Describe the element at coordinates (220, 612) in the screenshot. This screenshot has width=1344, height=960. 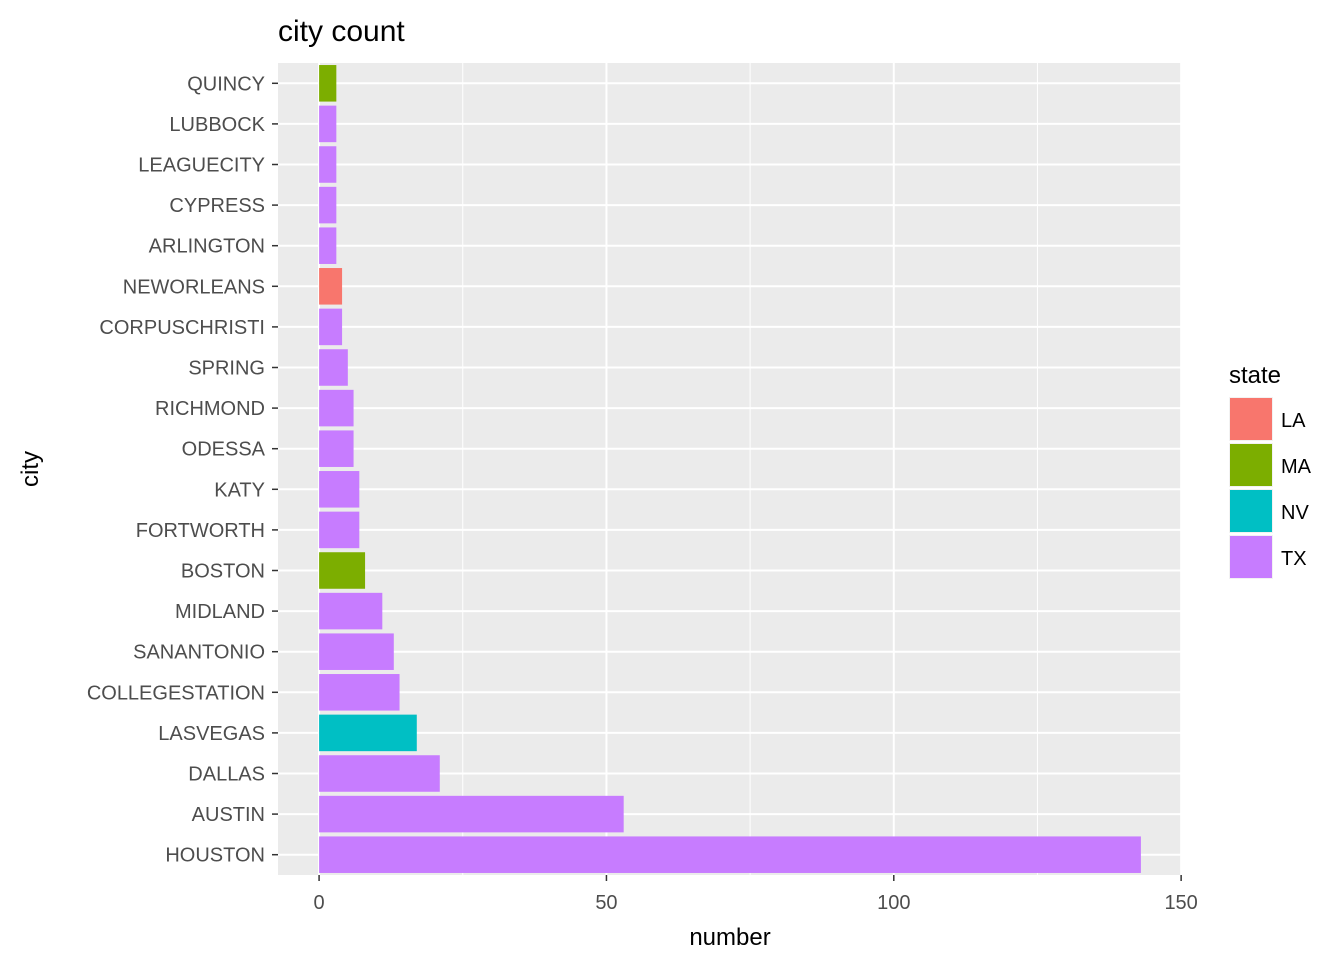
I see `y-tick-label: MIDLAND` at that location.